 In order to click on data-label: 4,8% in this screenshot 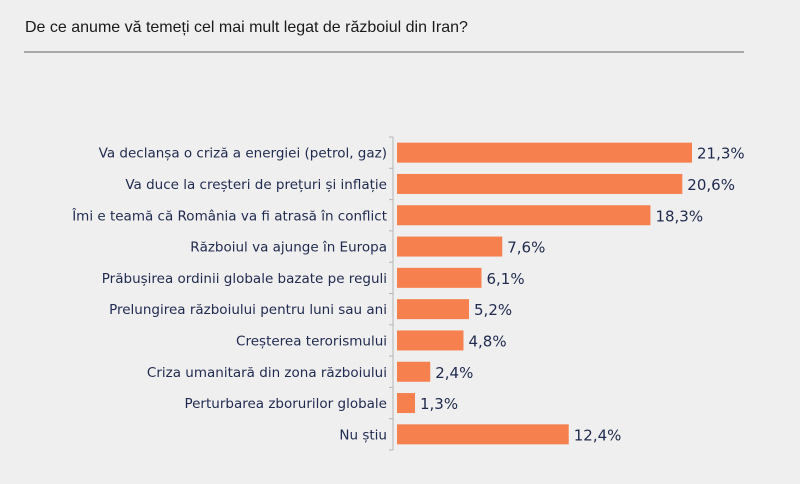, I will do `click(487, 341)`.